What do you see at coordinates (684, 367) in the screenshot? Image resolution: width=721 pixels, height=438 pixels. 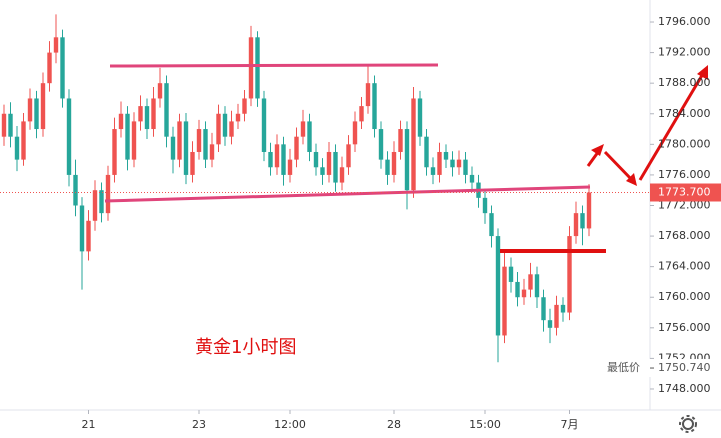 I see `low-label: 1750.740` at bounding box center [684, 367].